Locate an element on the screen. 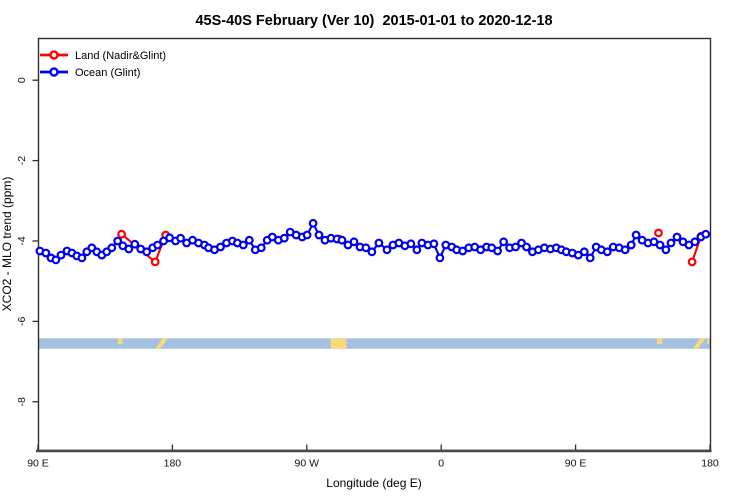 The height and width of the screenshot is (500, 750). legend-entry-ocean: Ocean (Glint) is located at coordinates (90, 73).